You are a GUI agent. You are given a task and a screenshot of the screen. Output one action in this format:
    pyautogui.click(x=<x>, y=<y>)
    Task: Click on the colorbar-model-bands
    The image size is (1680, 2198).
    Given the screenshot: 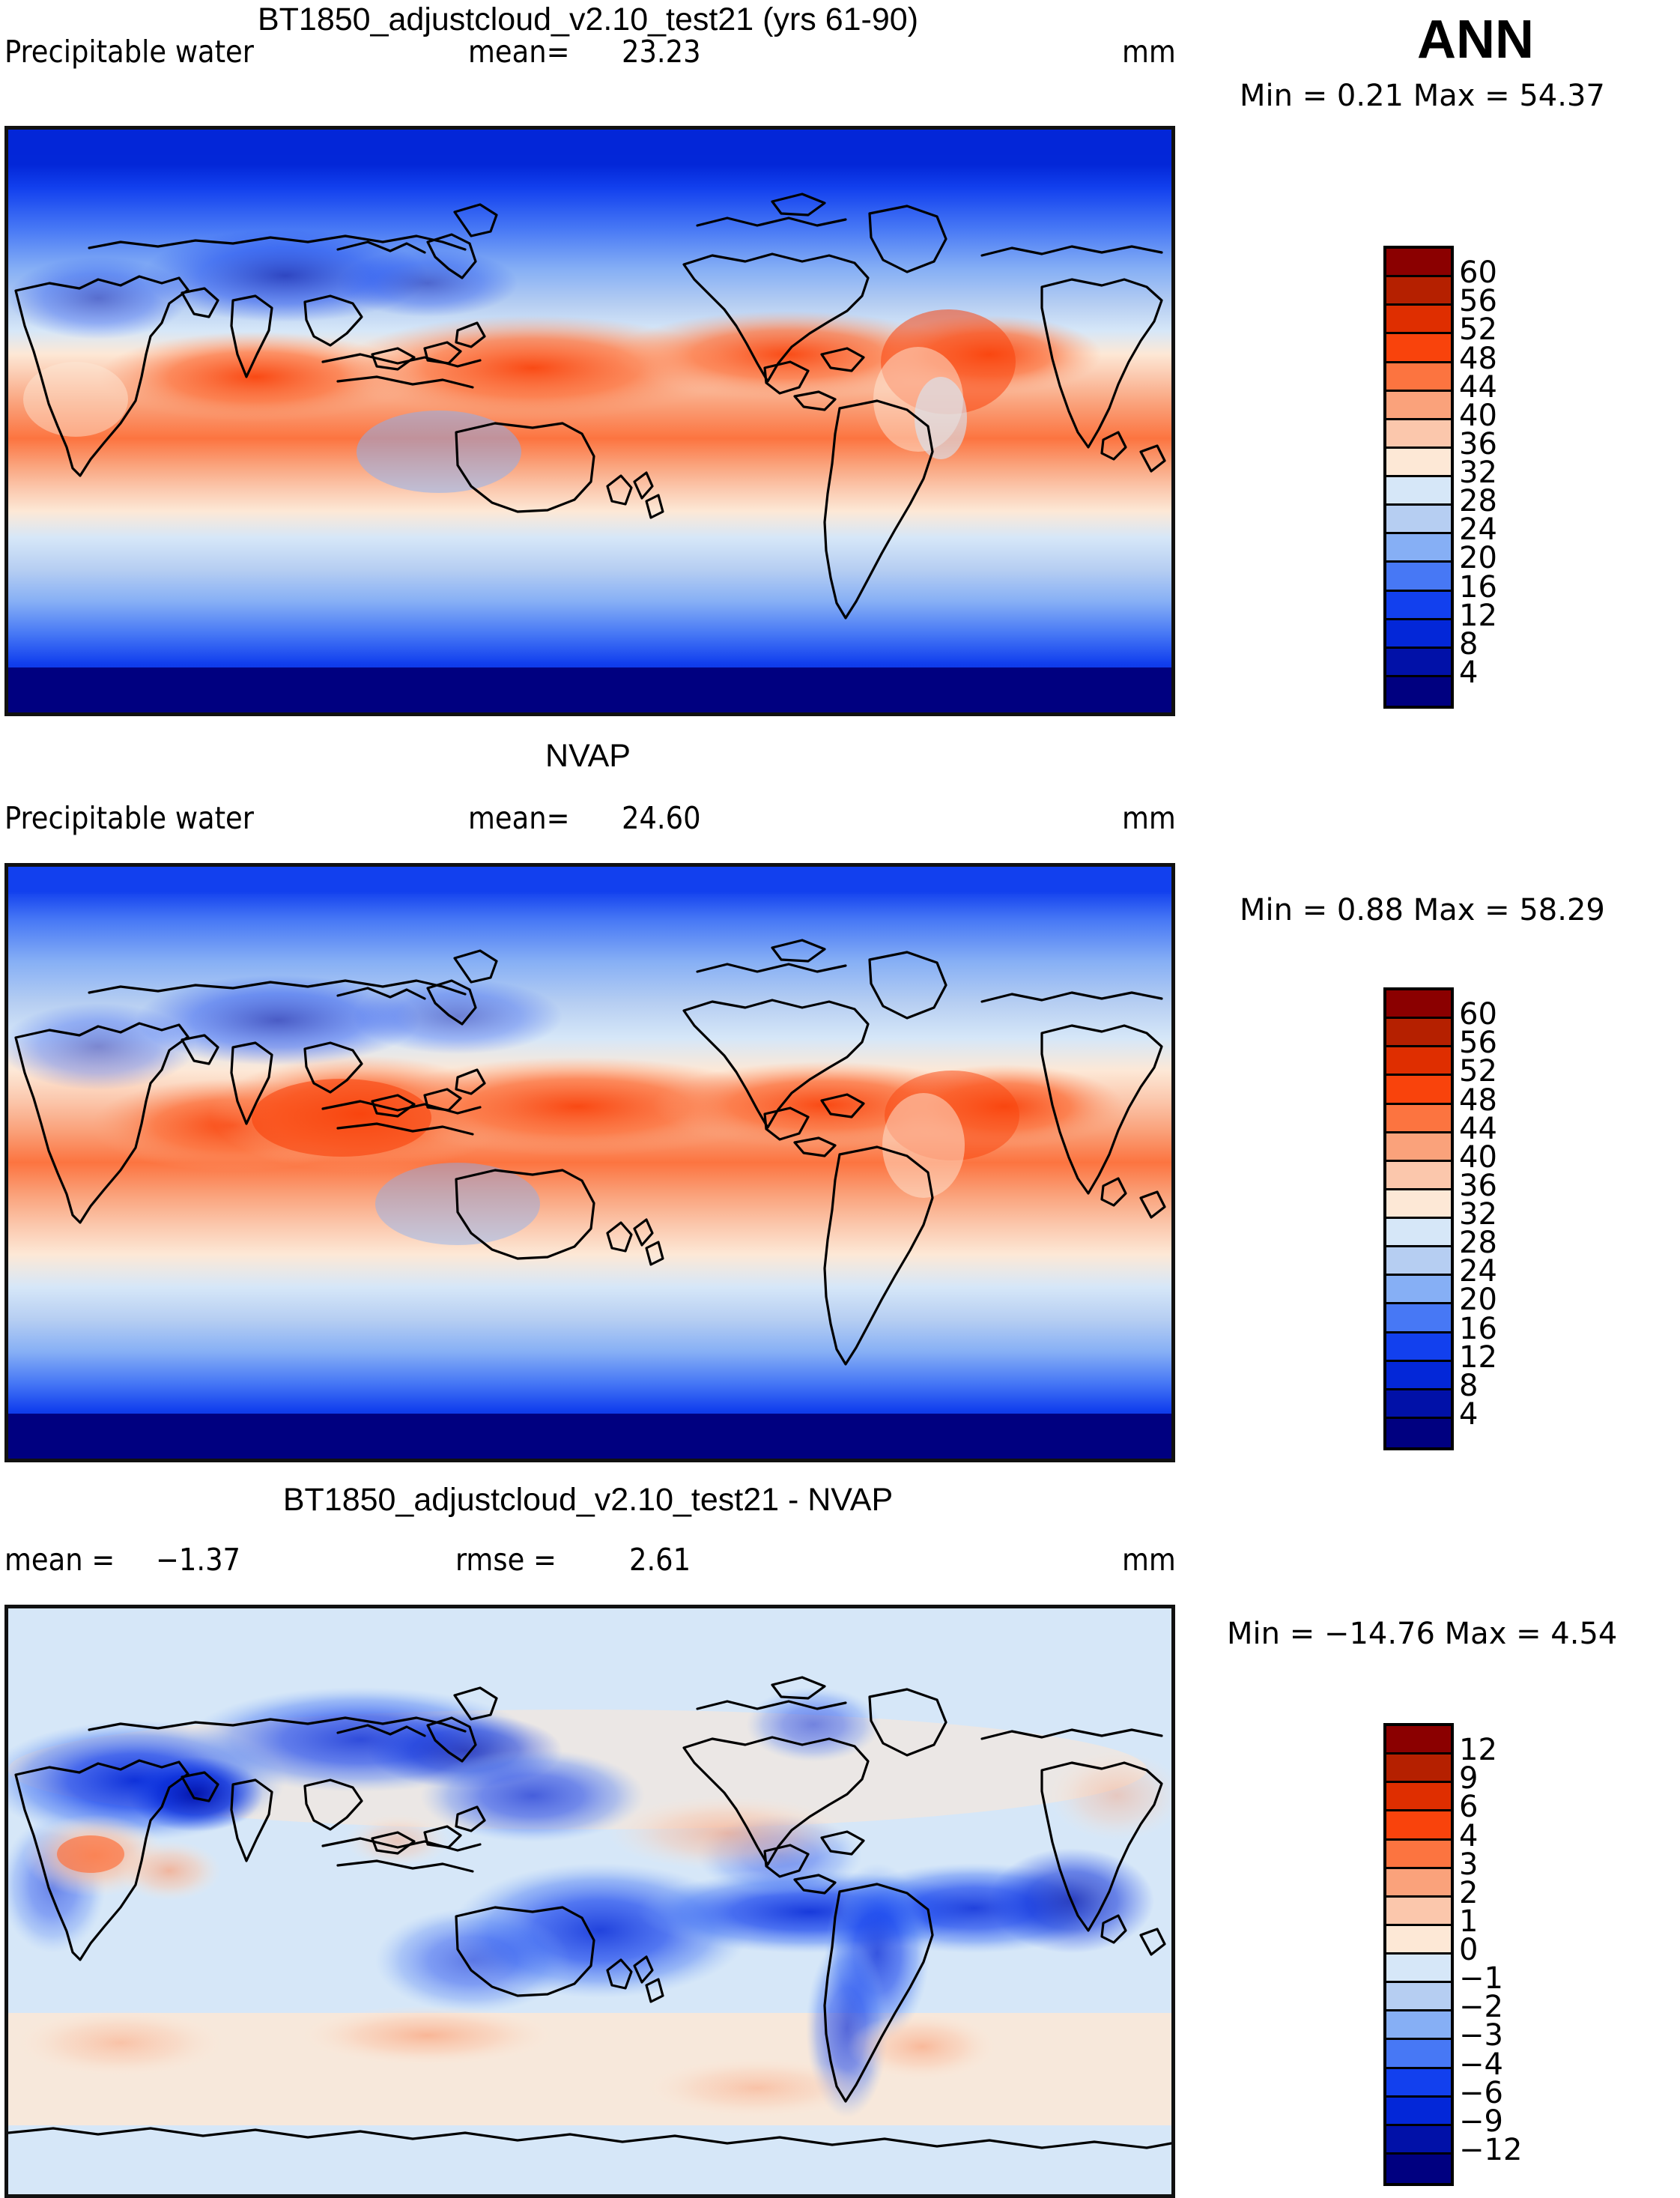 What is the action you would take?
    pyautogui.click(x=1418, y=477)
    